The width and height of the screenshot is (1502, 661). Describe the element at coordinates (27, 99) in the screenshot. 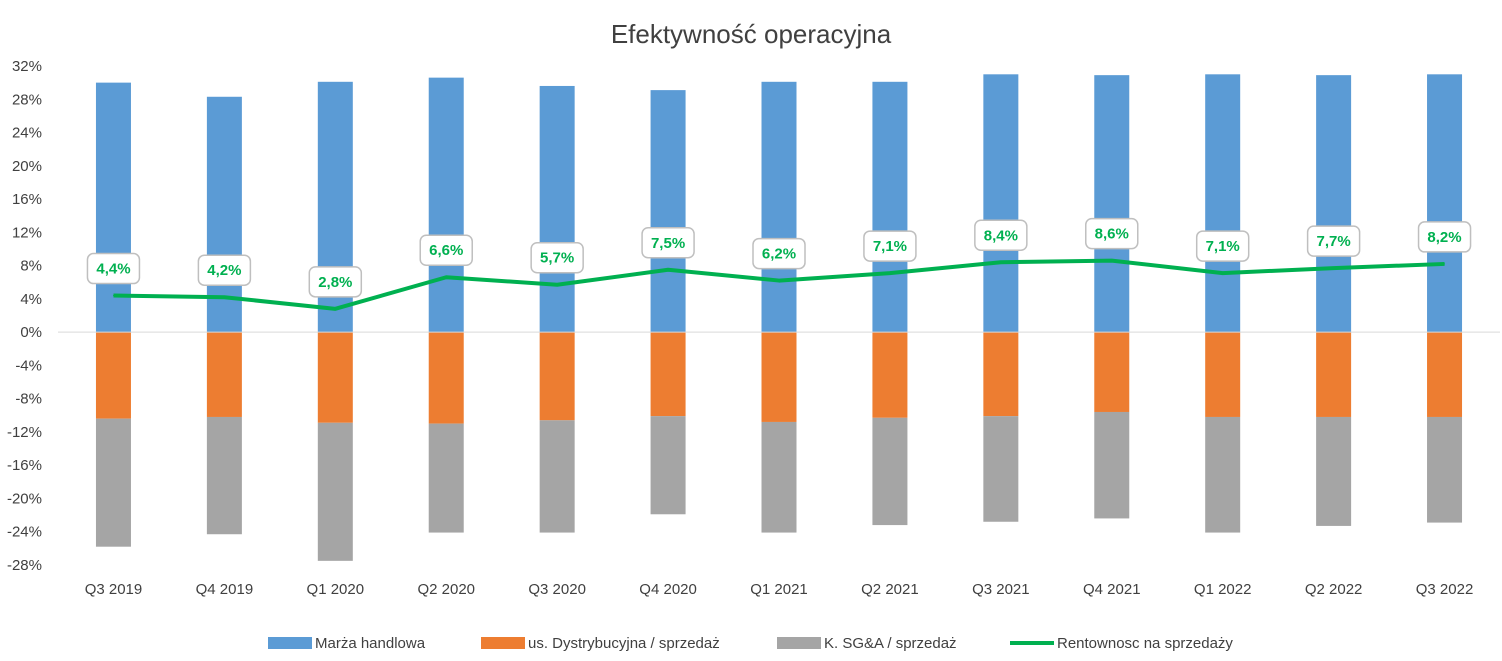

I see `y-tick-label: 28%` at that location.